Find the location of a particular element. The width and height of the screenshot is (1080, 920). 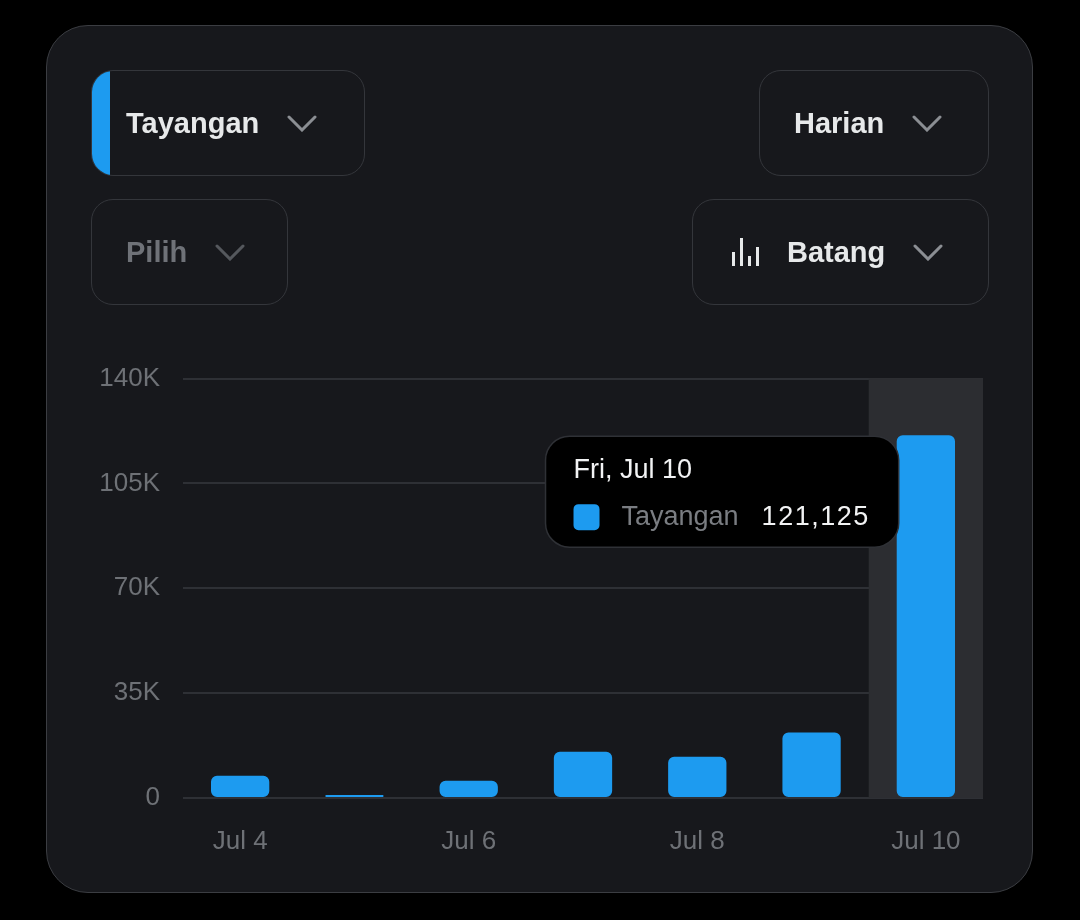

y-tick-label: 140K is located at coordinates (130, 376).